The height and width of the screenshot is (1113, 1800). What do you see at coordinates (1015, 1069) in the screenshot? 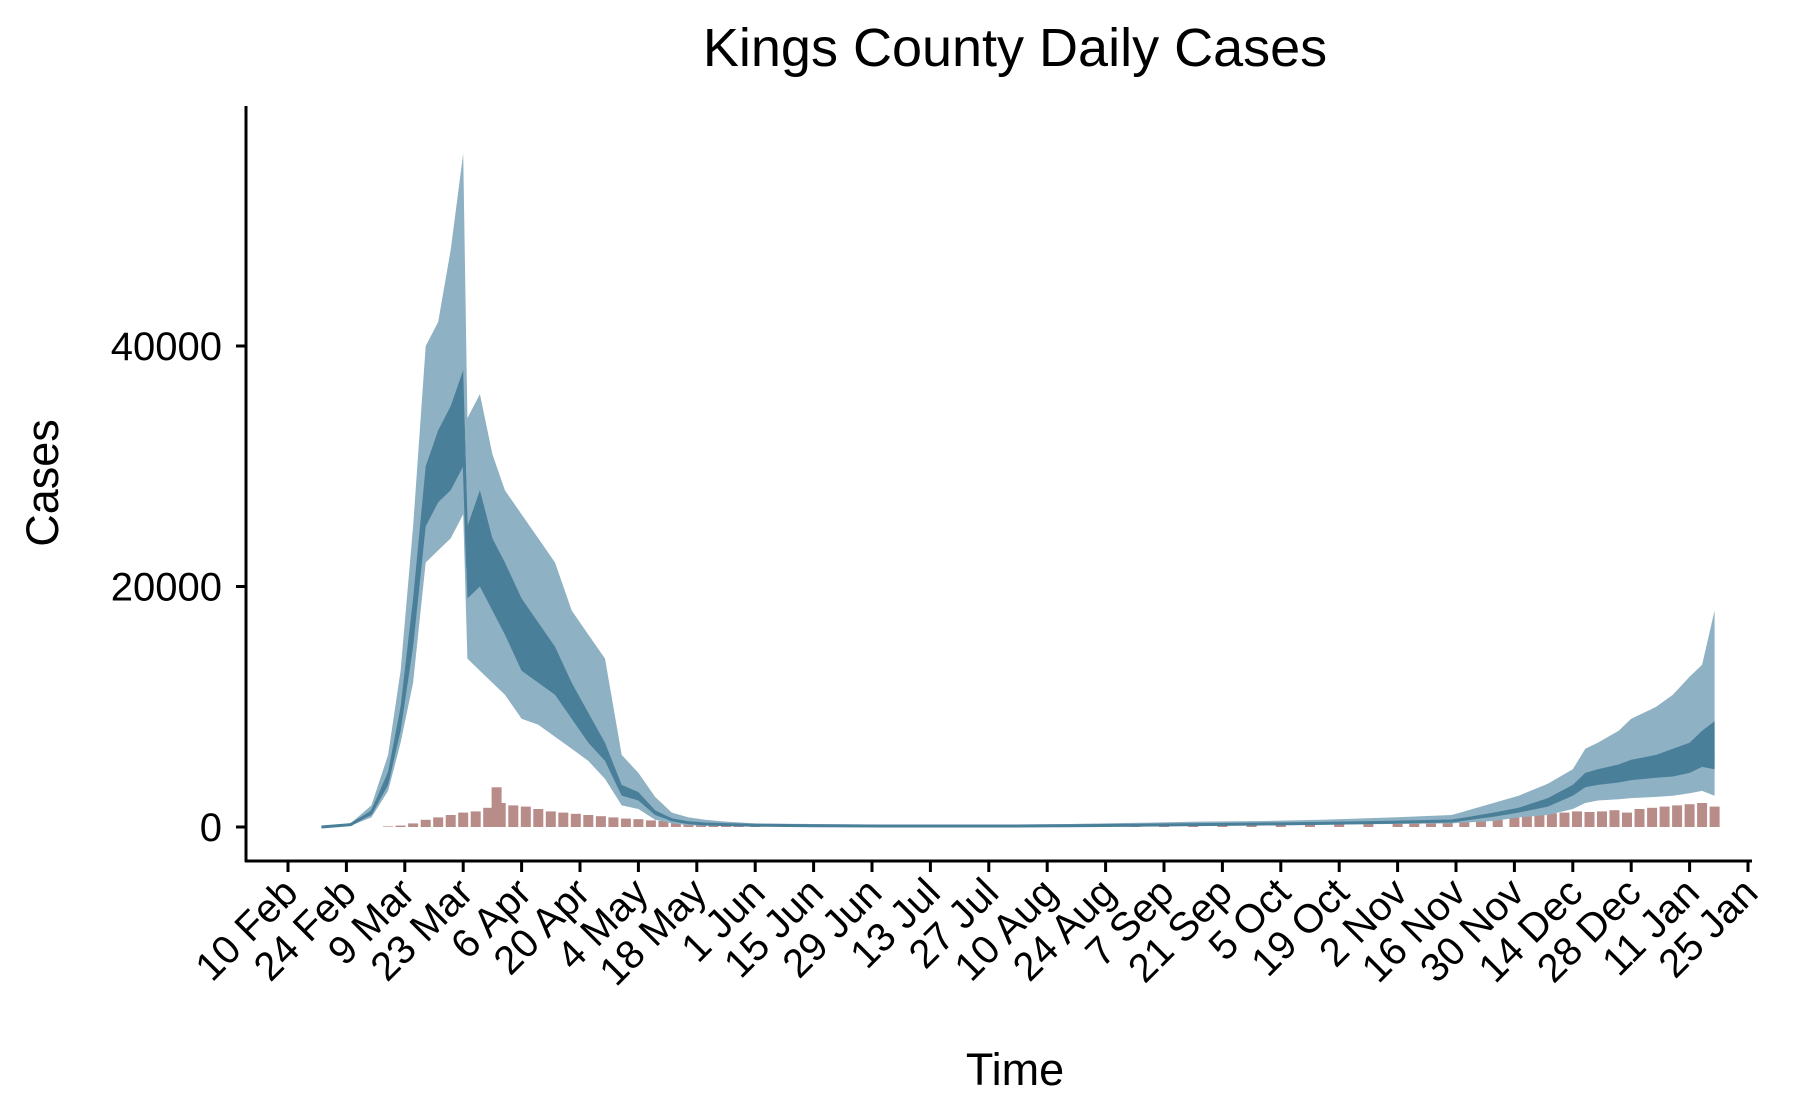
I see `x-axis-title: Time` at bounding box center [1015, 1069].